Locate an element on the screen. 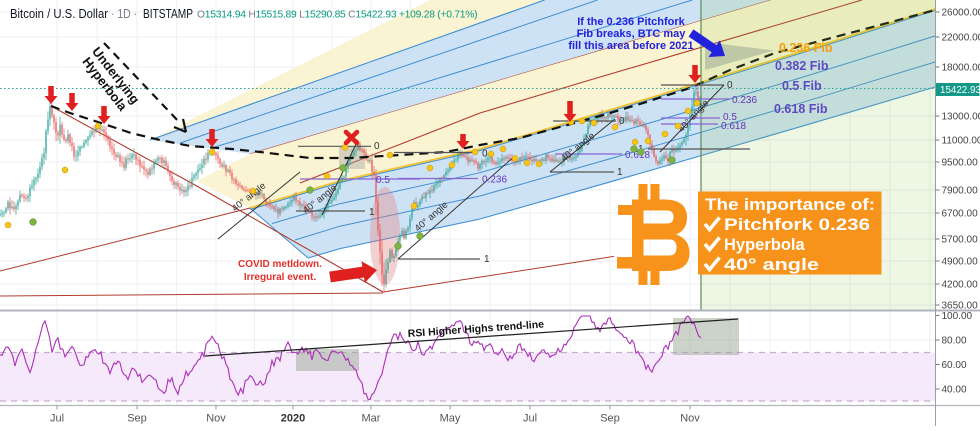 The image size is (980, 431). svg-text: 4200.00 is located at coordinates (960, 285).